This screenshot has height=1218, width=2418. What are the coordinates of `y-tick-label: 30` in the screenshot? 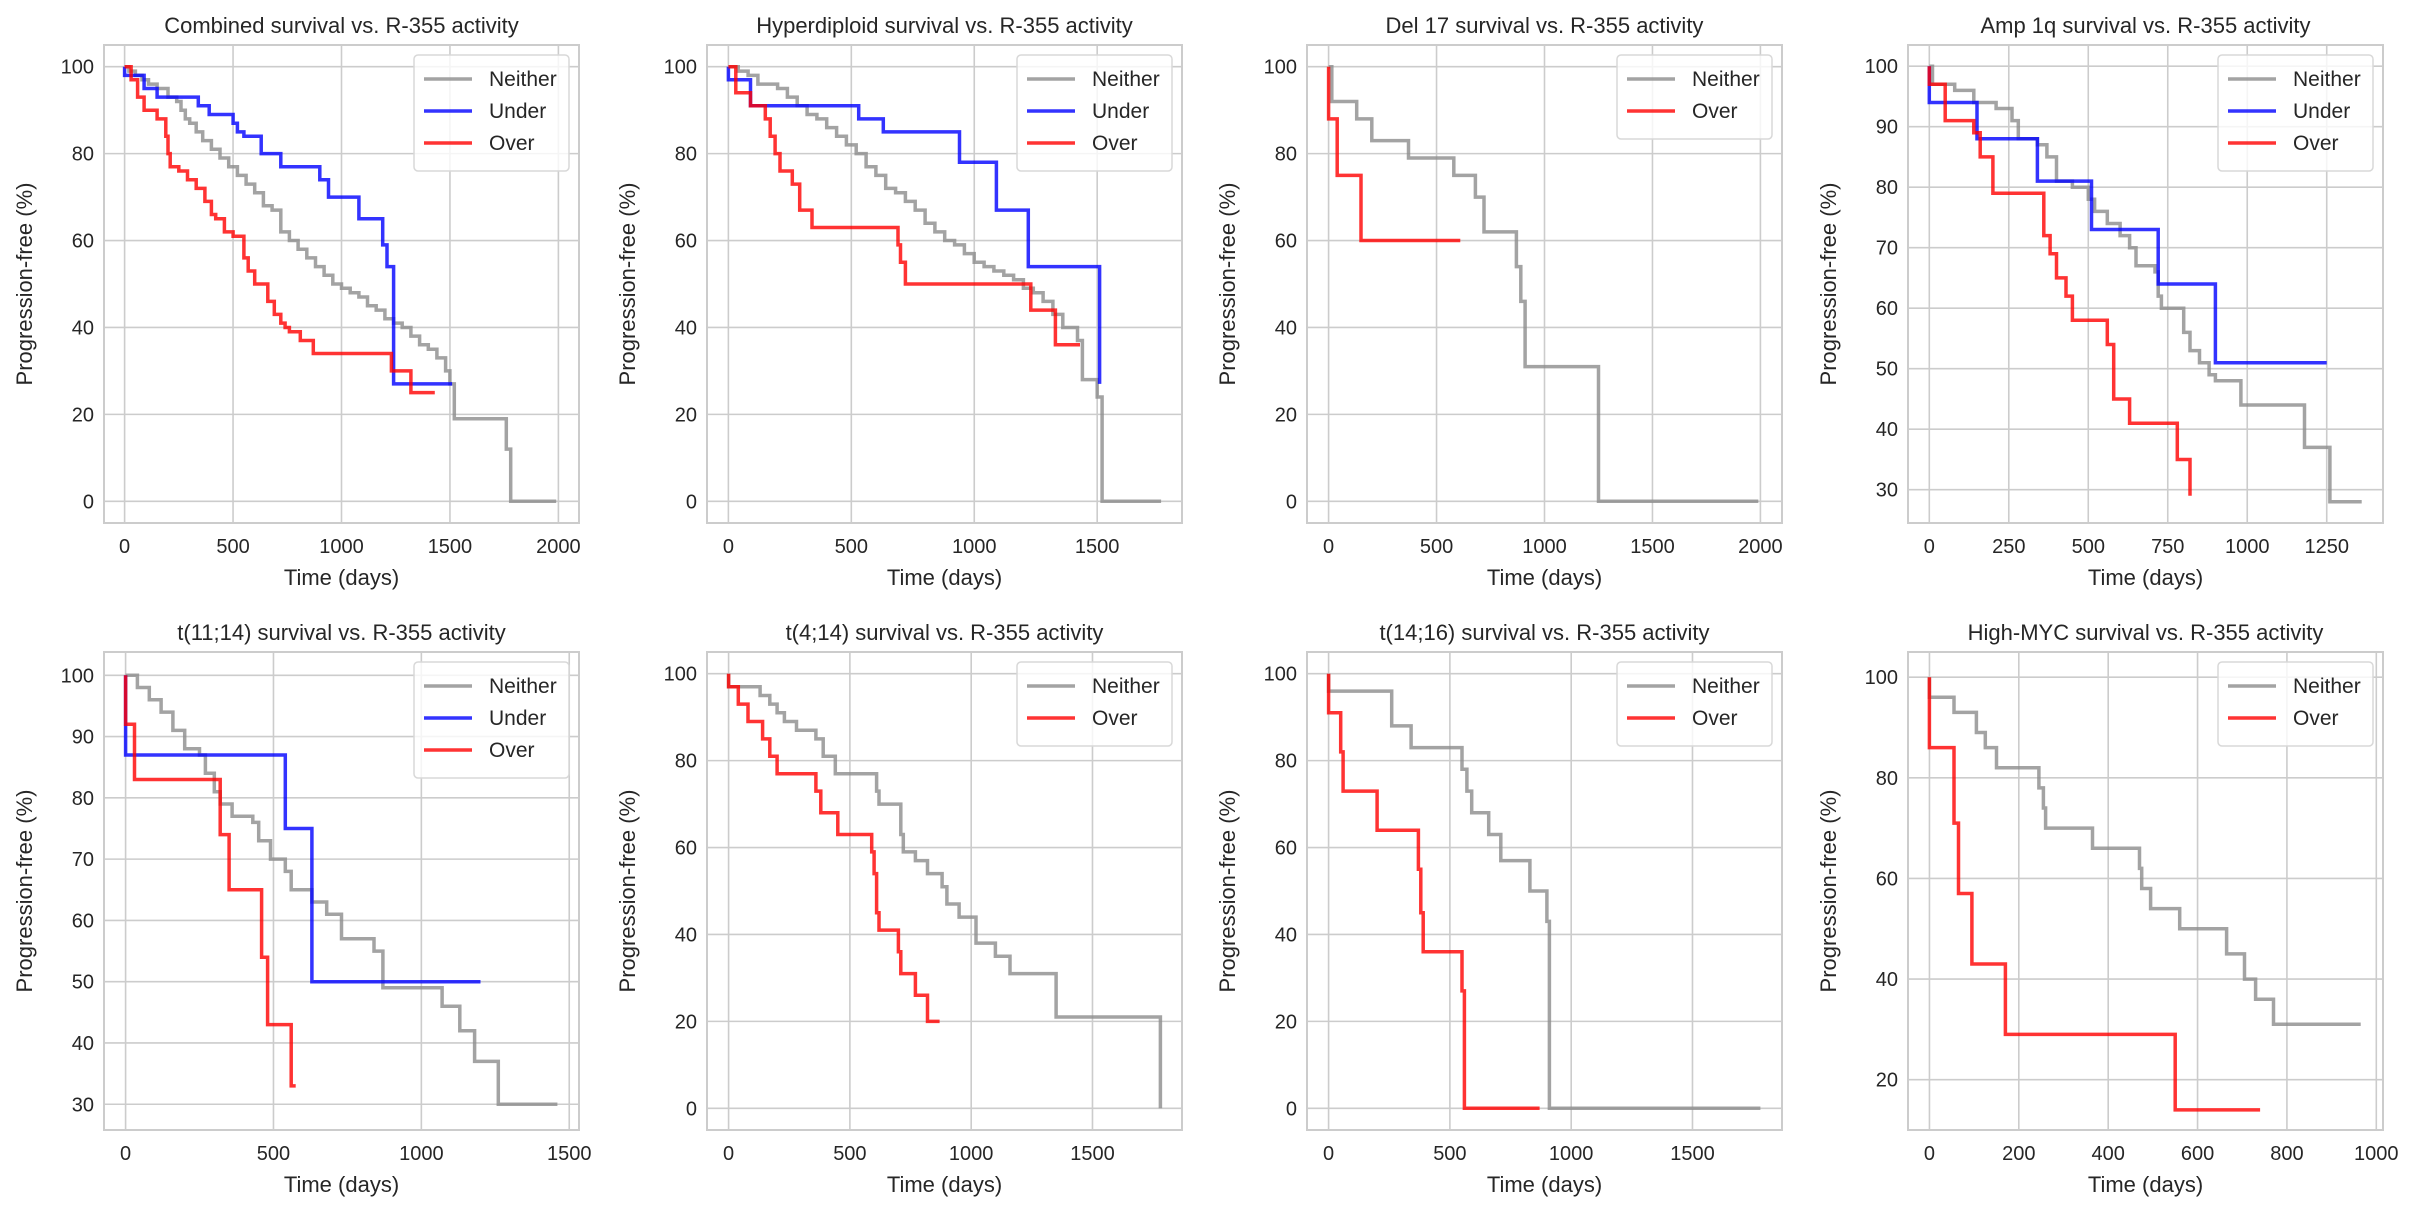 It's located at (1887, 491).